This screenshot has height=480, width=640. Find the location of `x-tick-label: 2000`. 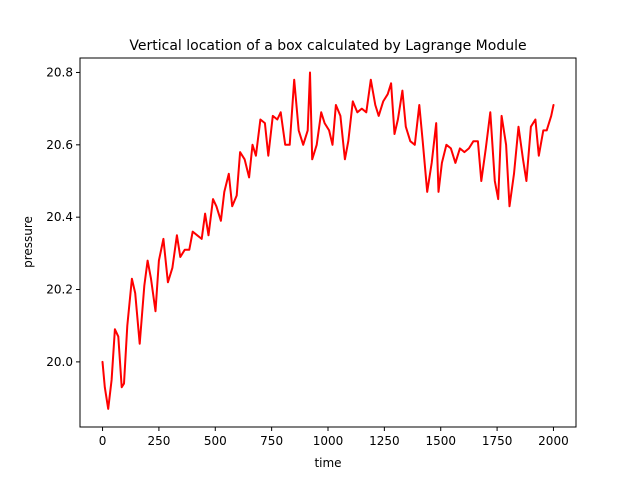

x-tick-label: 2000 is located at coordinates (553, 441).